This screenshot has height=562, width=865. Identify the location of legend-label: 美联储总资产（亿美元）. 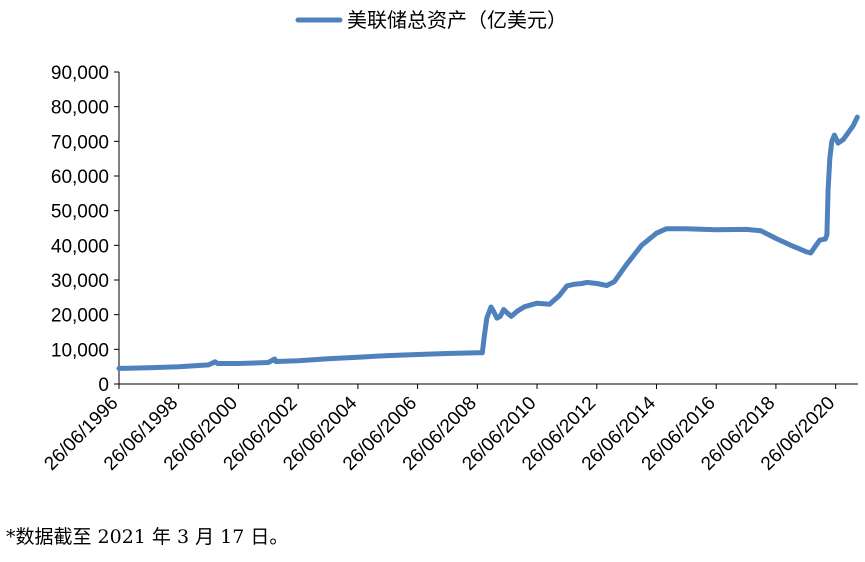
(457, 20).